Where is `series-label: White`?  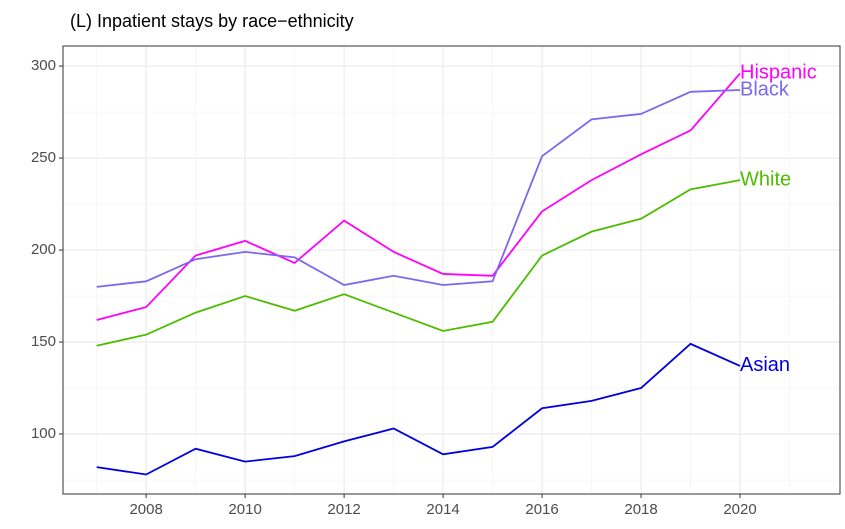
series-label: White is located at coordinates (765, 179).